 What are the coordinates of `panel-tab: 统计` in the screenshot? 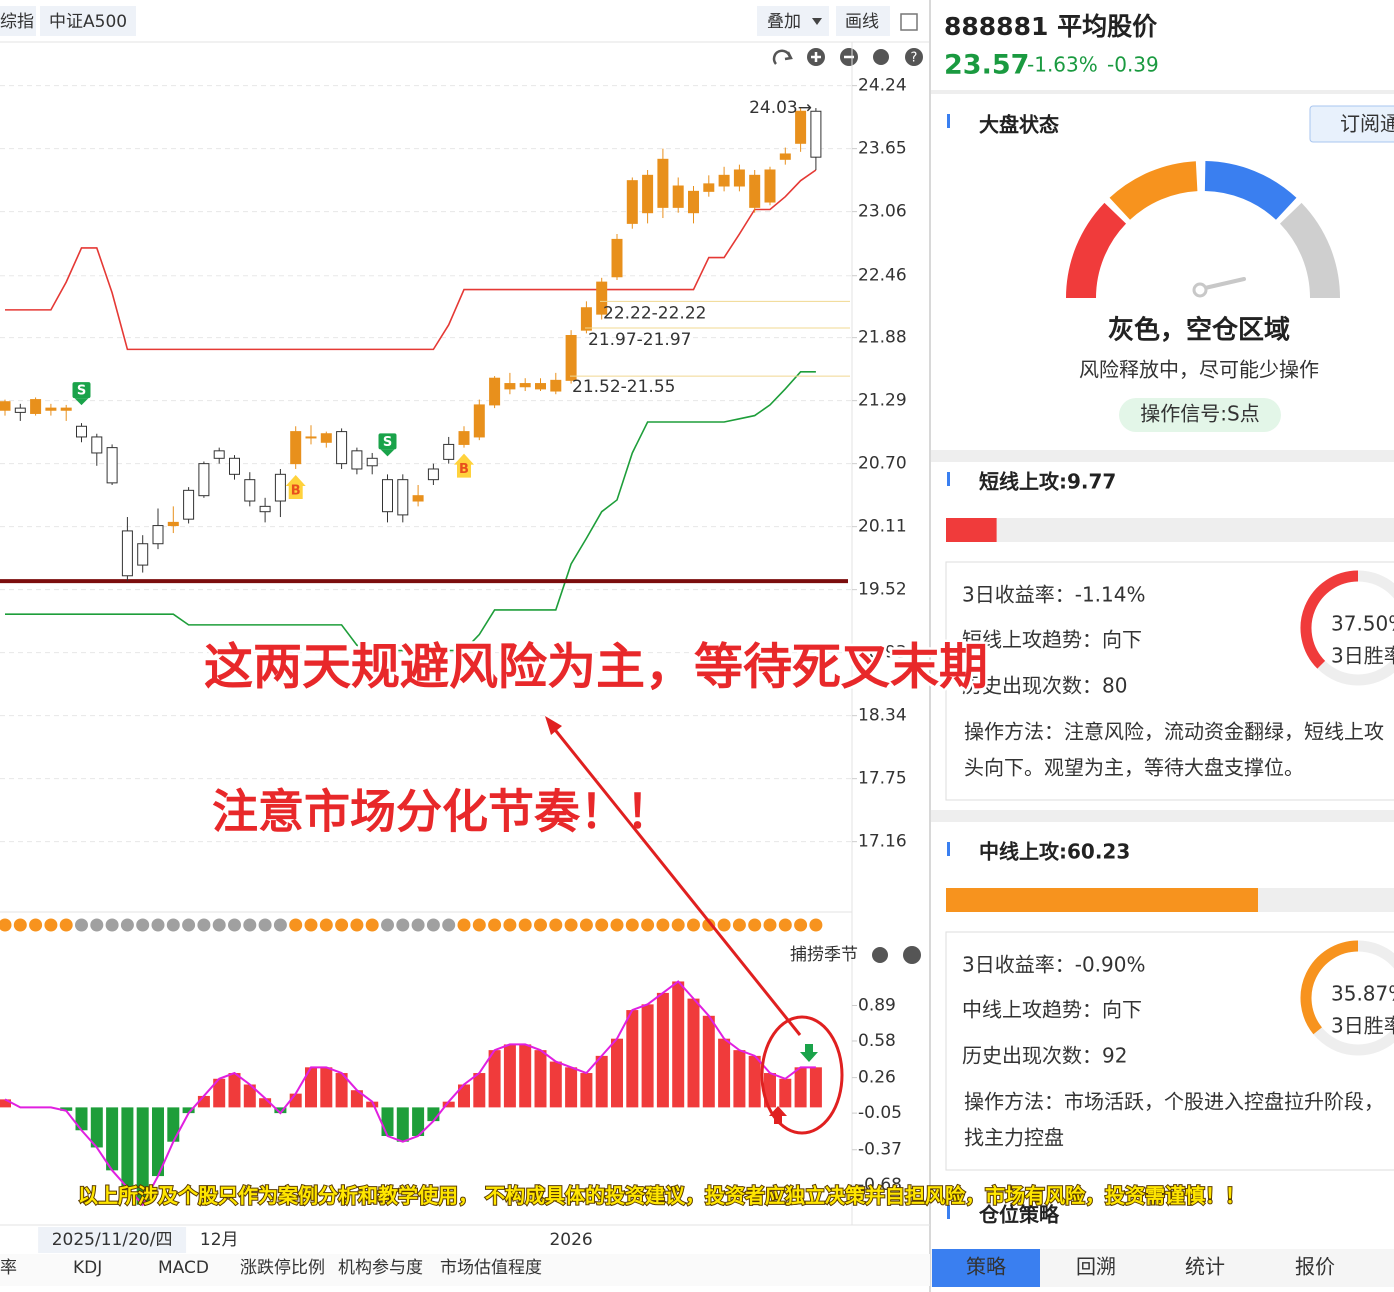 It's located at (1205, 1267).